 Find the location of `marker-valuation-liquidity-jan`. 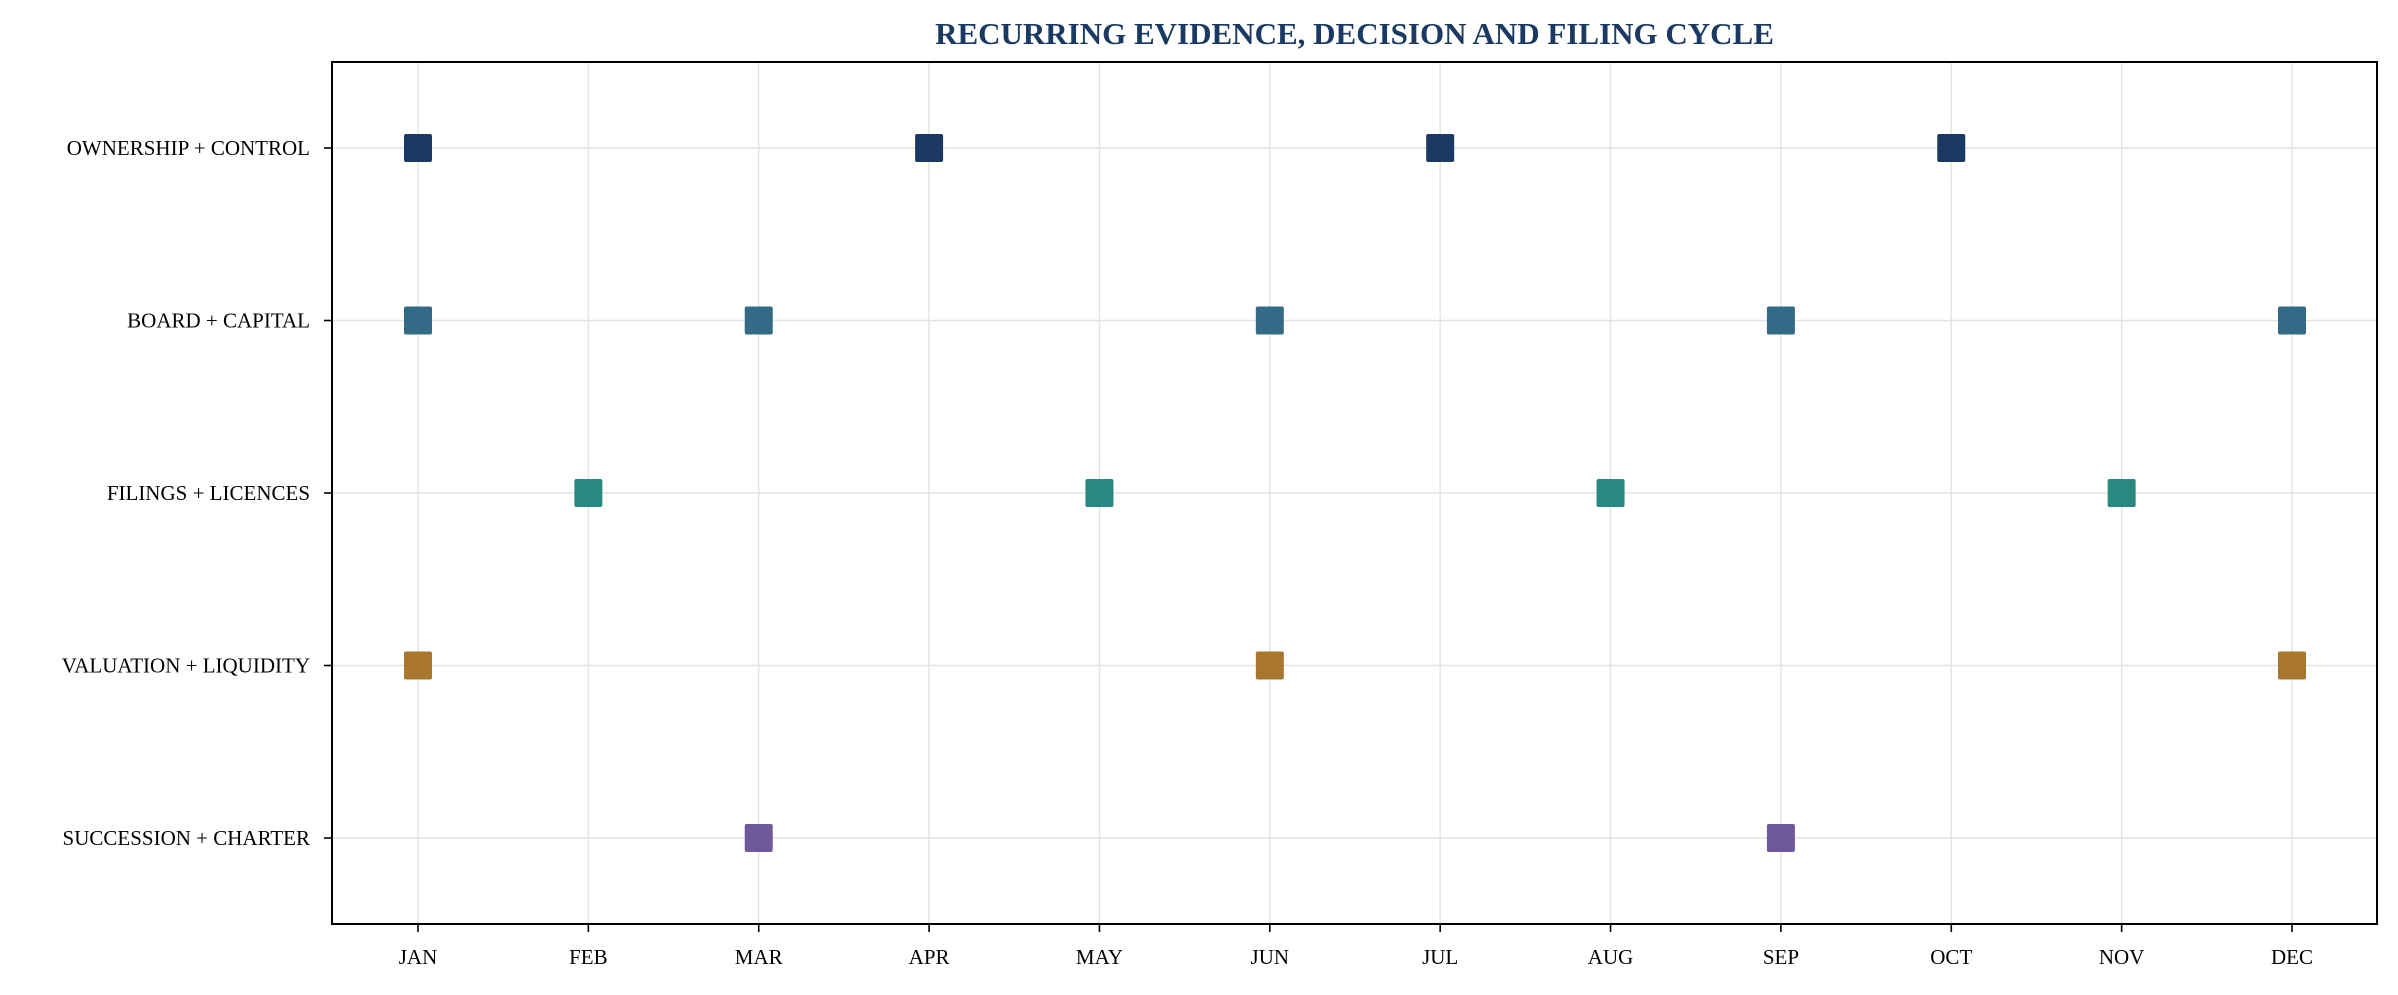

marker-valuation-liquidity-jan is located at coordinates (418, 665).